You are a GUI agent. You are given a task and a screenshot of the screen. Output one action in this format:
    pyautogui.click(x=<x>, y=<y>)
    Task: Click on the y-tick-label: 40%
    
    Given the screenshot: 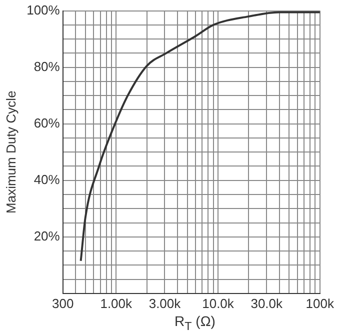 What is the action you would take?
    pyautogui.click(x=47, y=179)
    